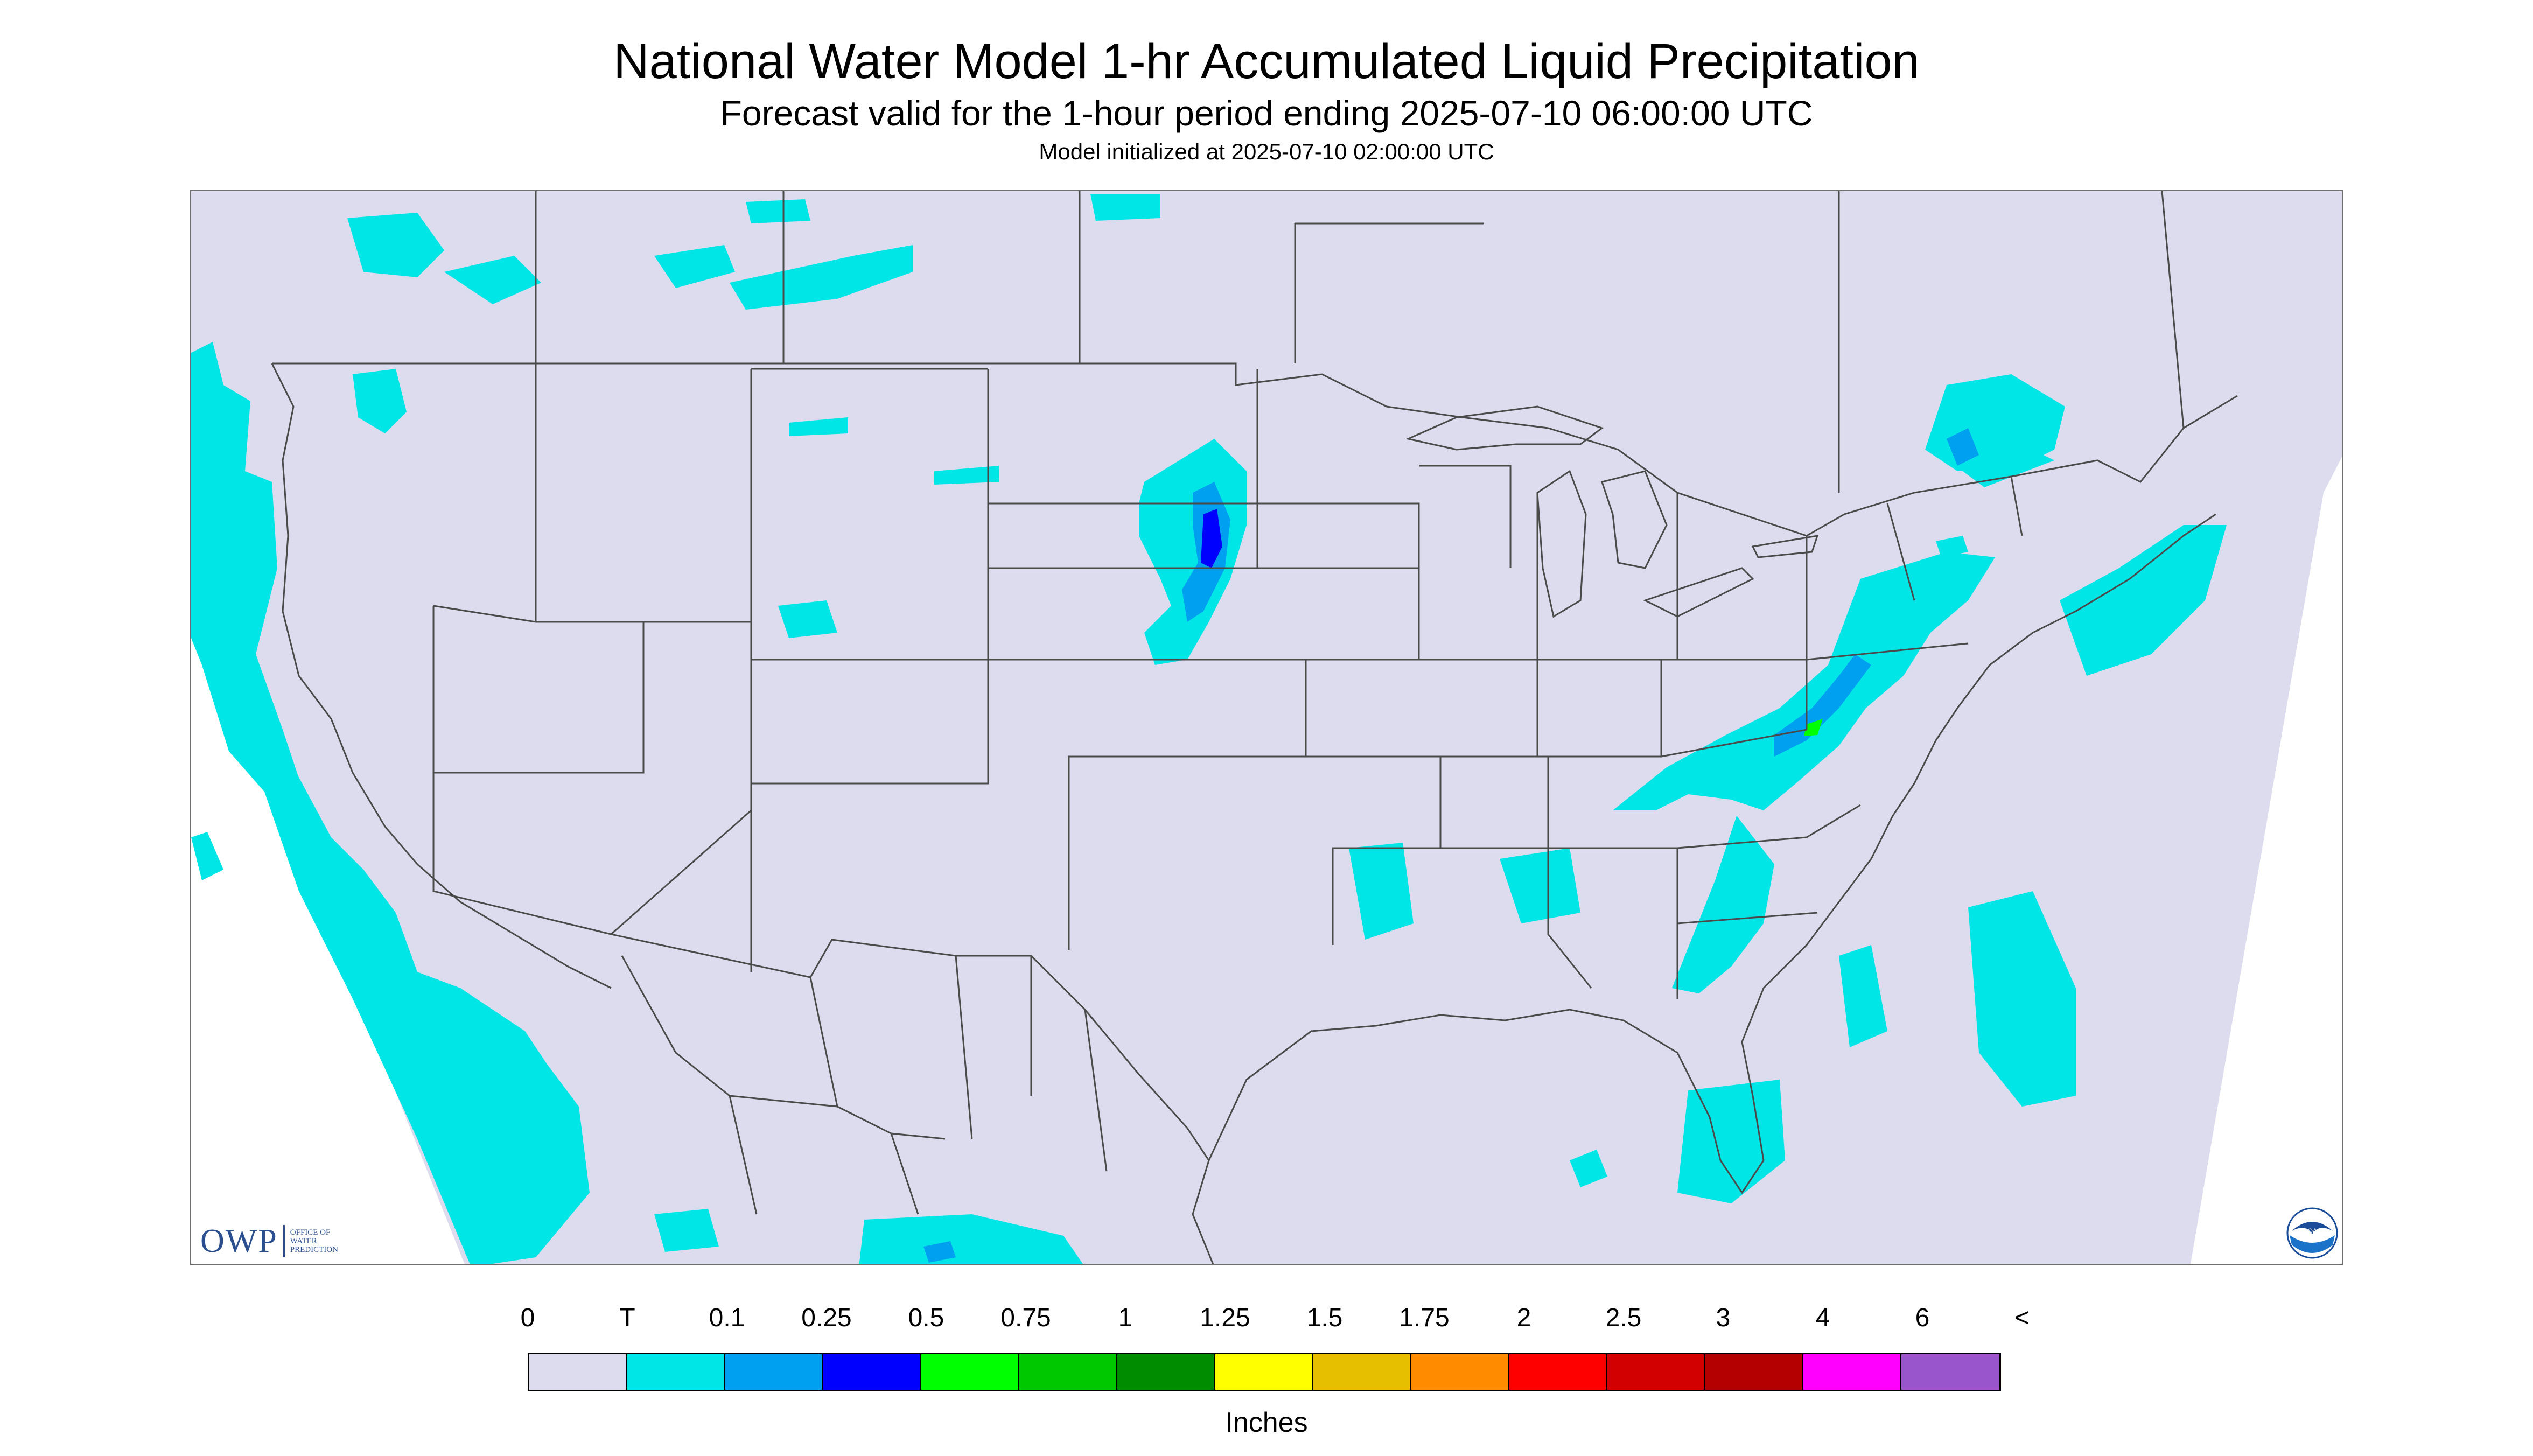 The image size is (2533, 1456). Describe the element at coordinates (727, 1318) in the screenshot. I see `legend-label: 0.1` at that location.